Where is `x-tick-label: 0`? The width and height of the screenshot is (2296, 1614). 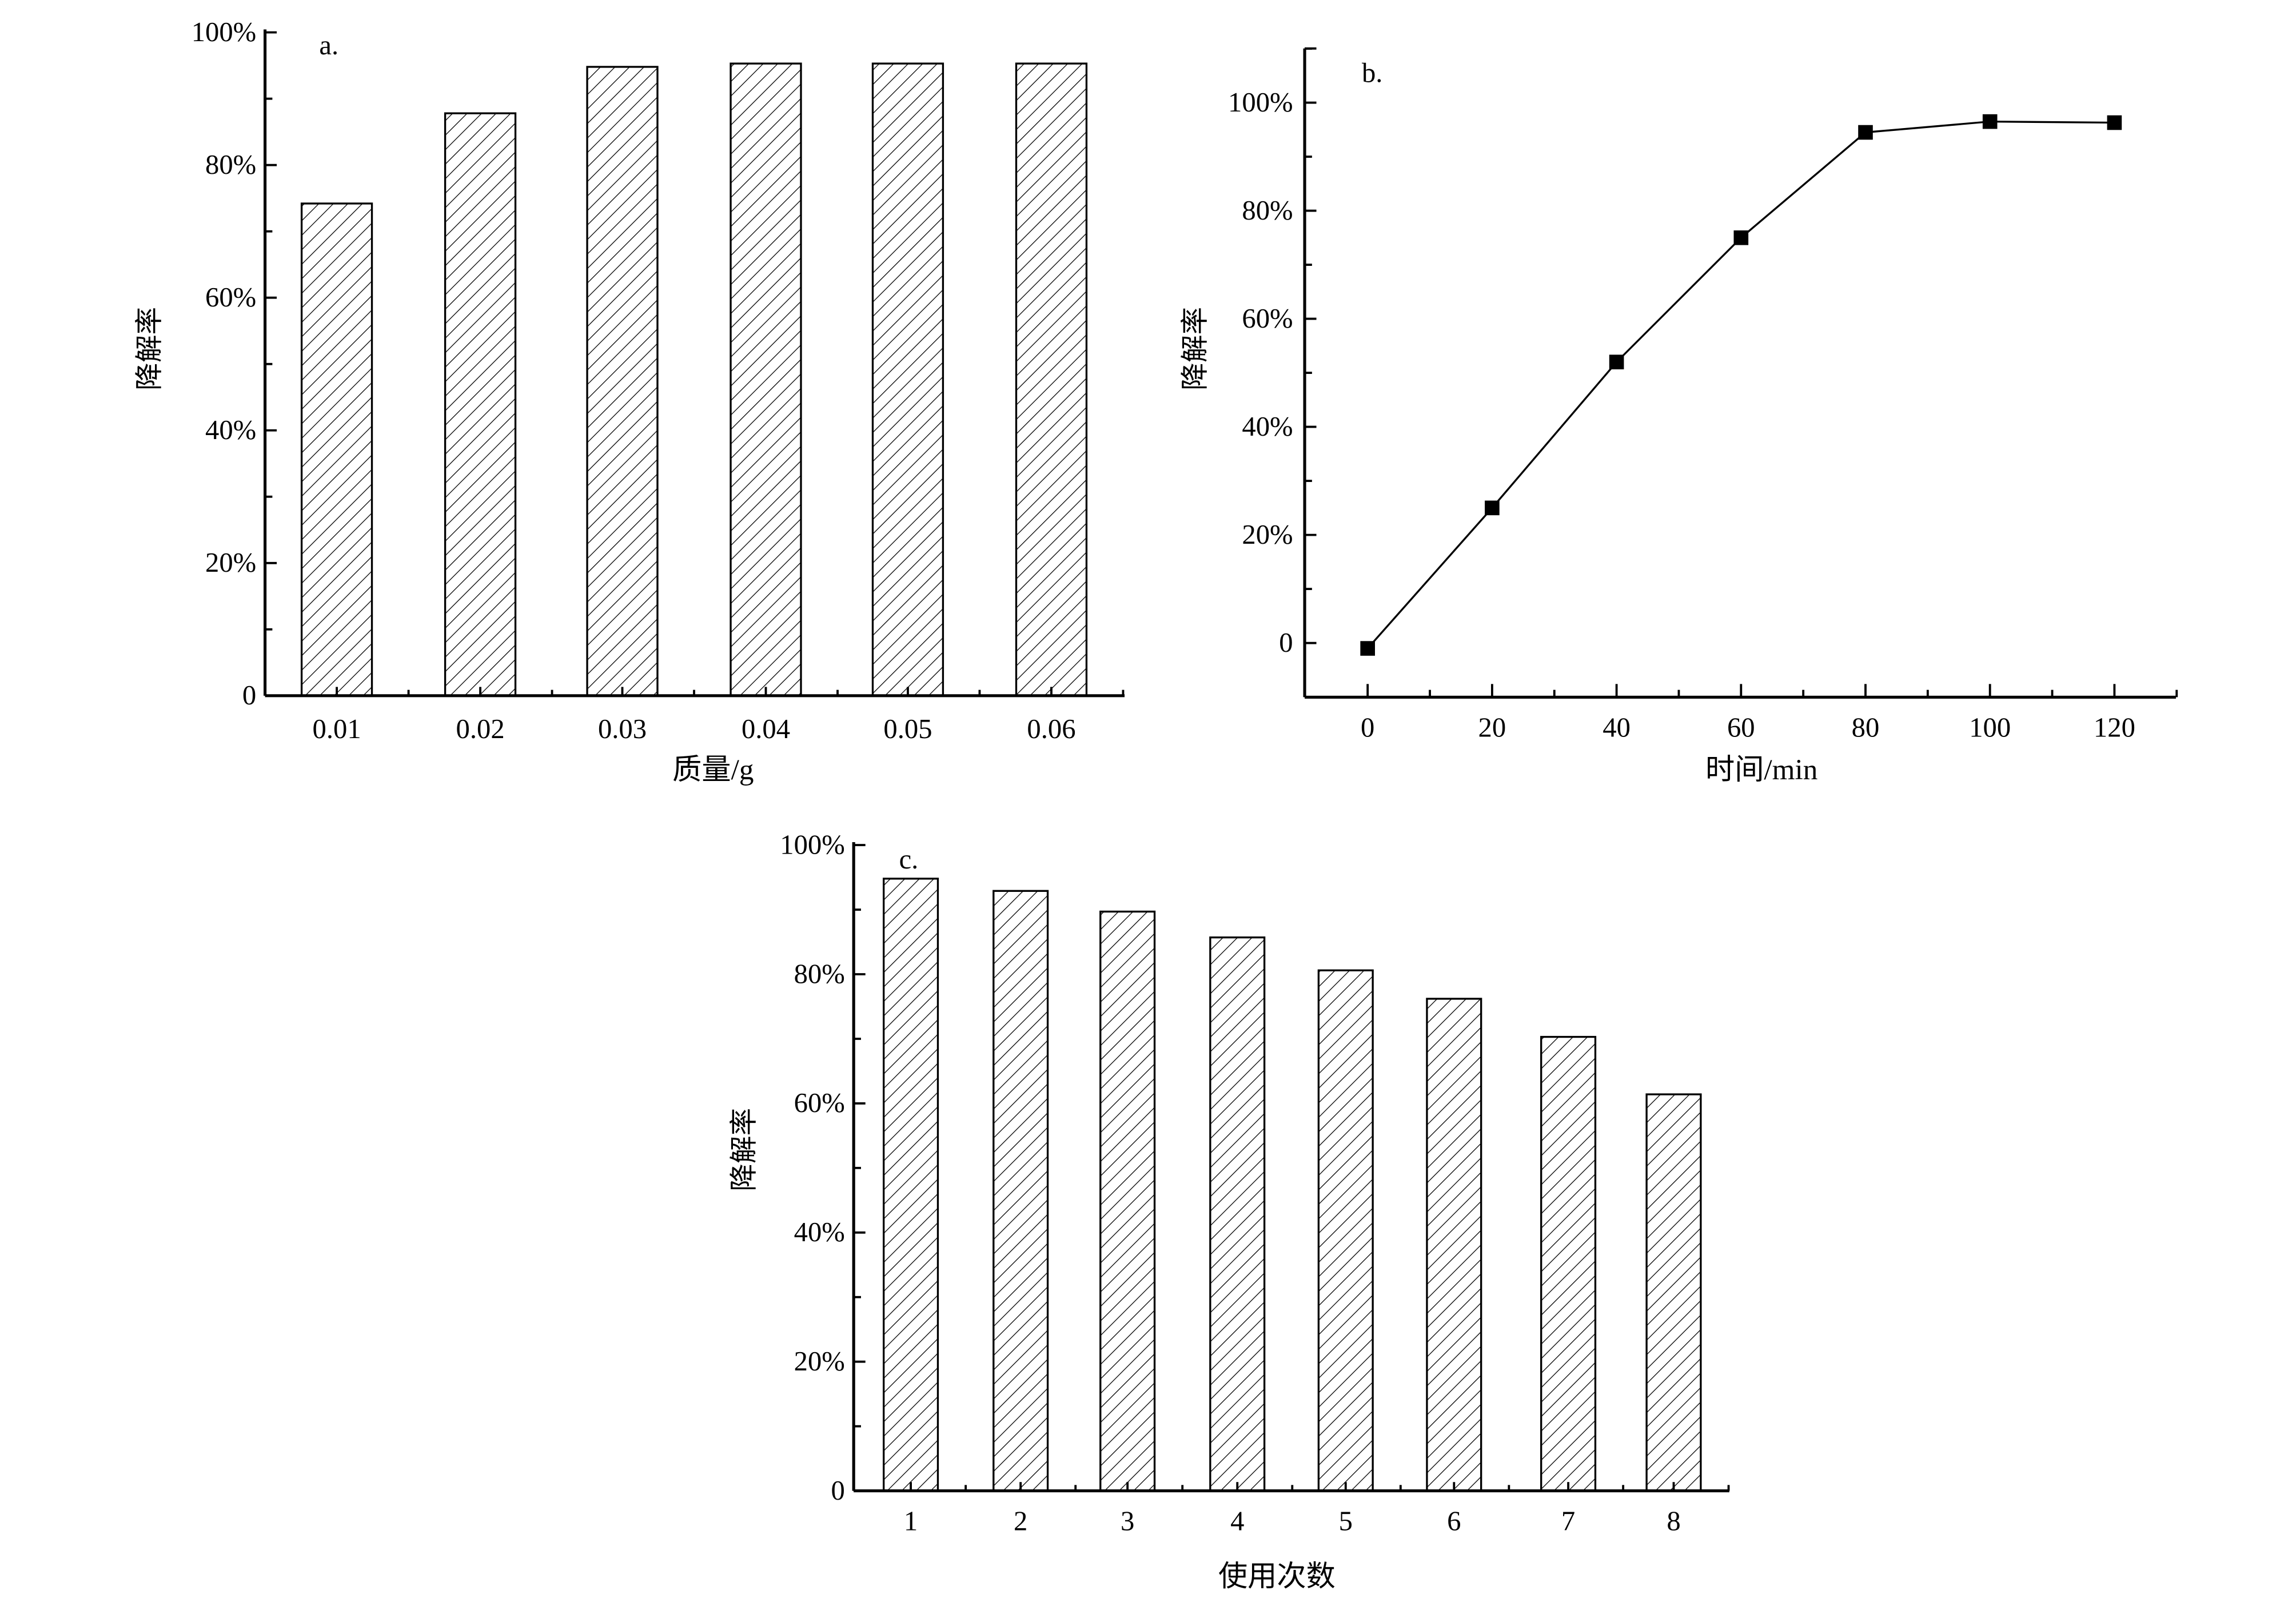 x-tick-label: 0 is located at coordinates (1367, 727).